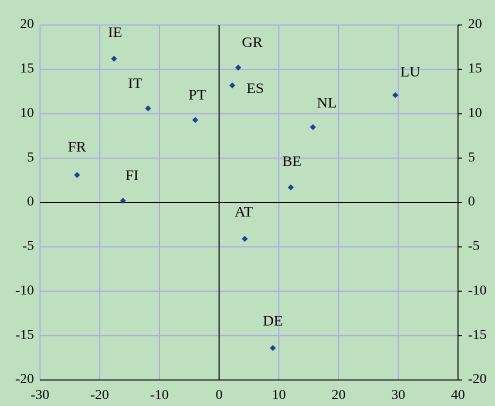 Image resolution: width=495 pixels, height=406 pixels. I want to click on point-label: DE, so click(273, 321).